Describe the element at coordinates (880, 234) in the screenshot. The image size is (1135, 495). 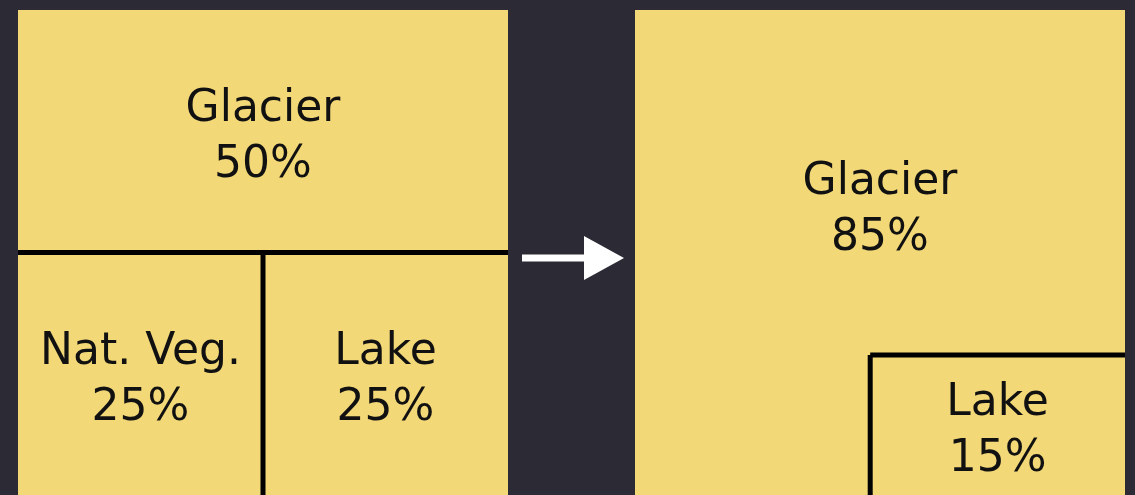
I see `data-label: 85%` at that location.